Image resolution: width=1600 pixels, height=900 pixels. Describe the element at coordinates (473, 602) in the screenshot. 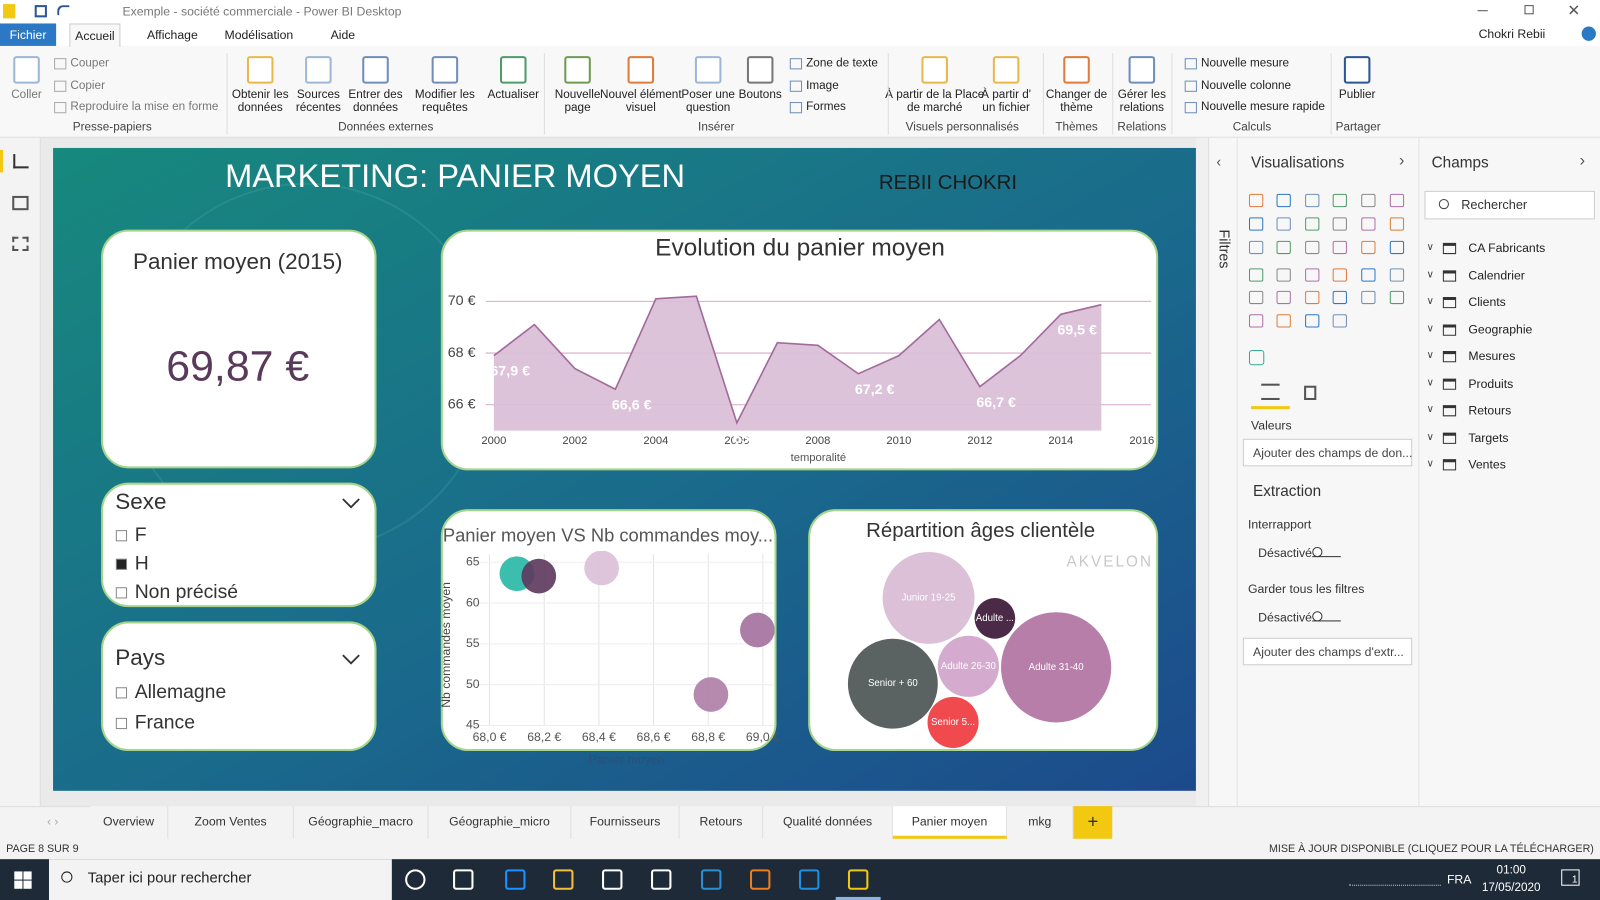

I see `y-tick-label: 60` at that location.